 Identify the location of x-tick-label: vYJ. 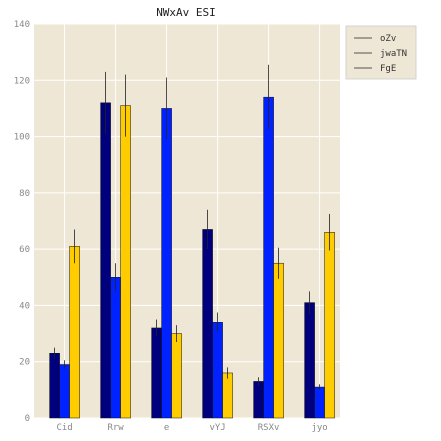
(217, 428).